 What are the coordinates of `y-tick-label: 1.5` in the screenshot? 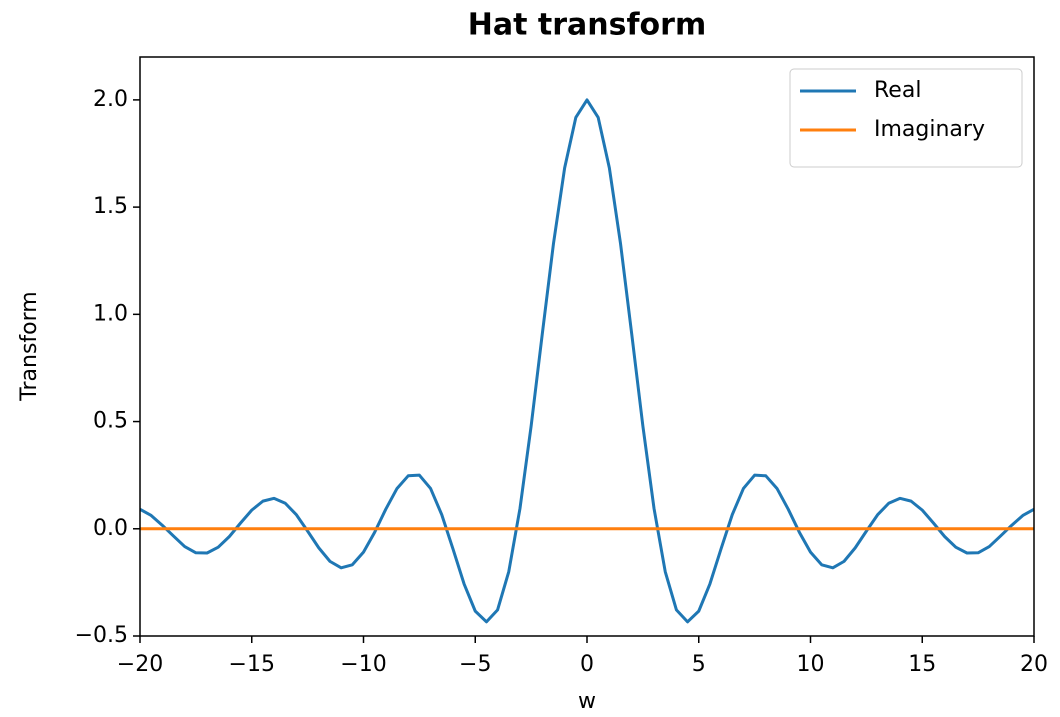 It's located at (110, 206).